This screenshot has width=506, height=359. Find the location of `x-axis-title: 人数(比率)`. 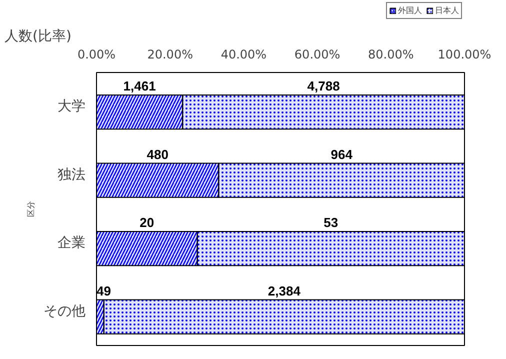

x-axis-title: 人数(比率) is located at coordinates (38, 36).